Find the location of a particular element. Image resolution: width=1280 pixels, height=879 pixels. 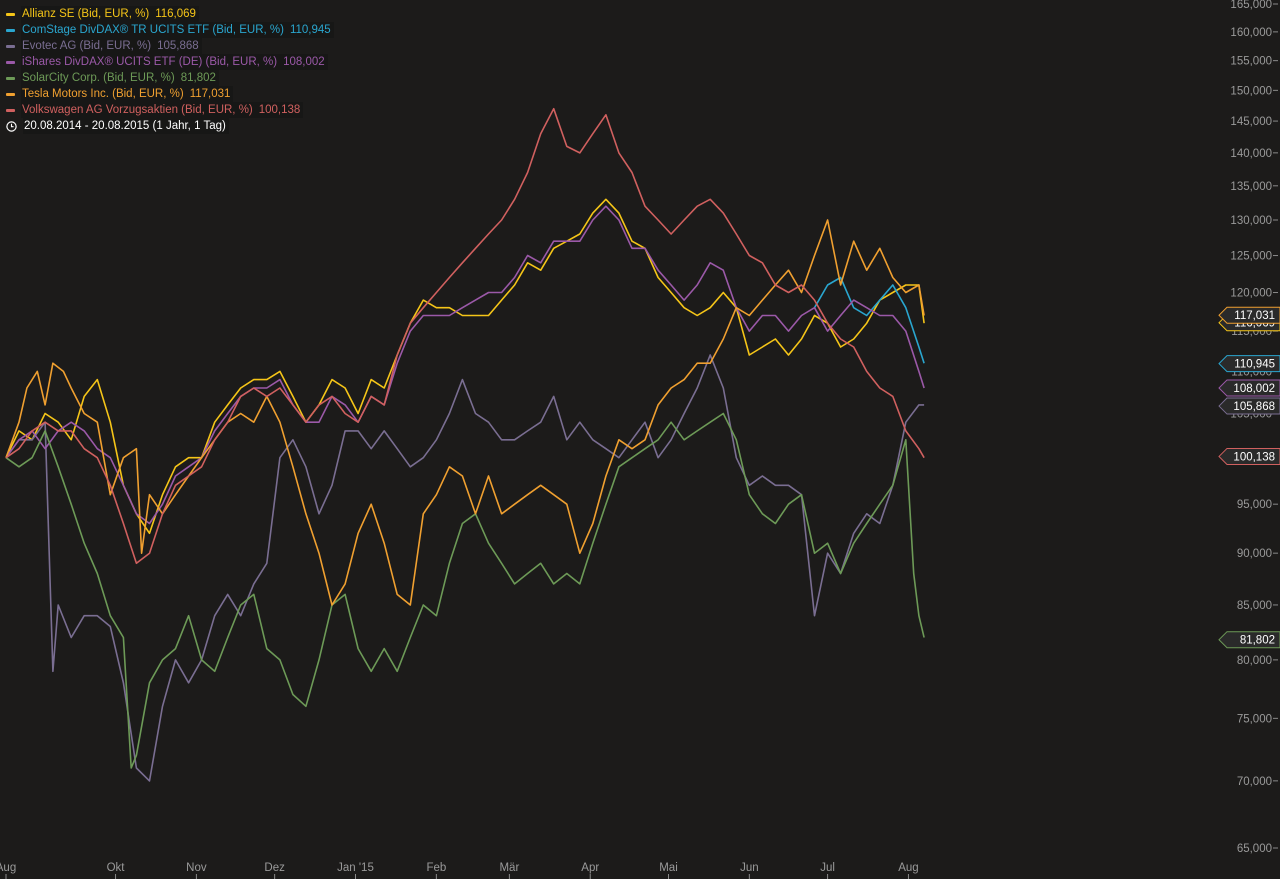

y-tick-label: 160,000 is located at coordinates (1251, 33).